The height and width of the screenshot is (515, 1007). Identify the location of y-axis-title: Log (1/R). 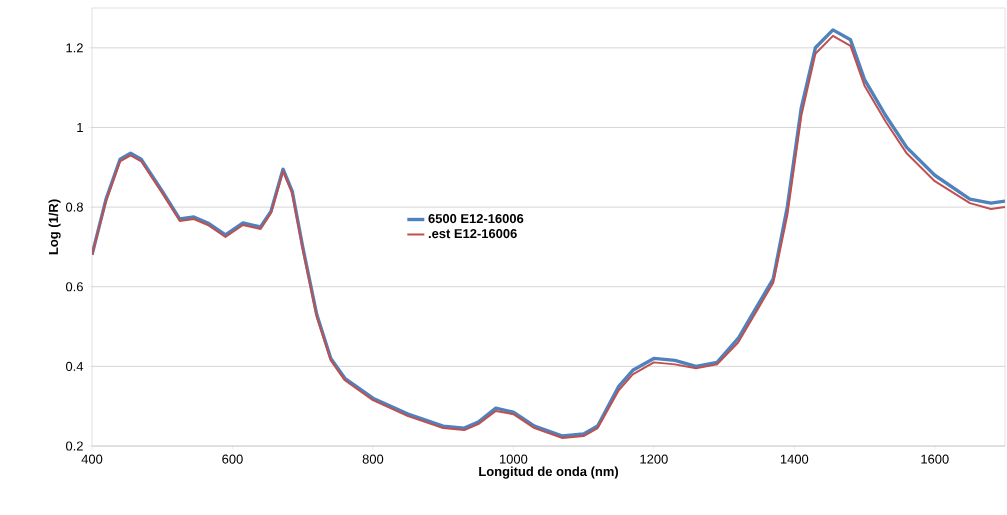
(54, 227).